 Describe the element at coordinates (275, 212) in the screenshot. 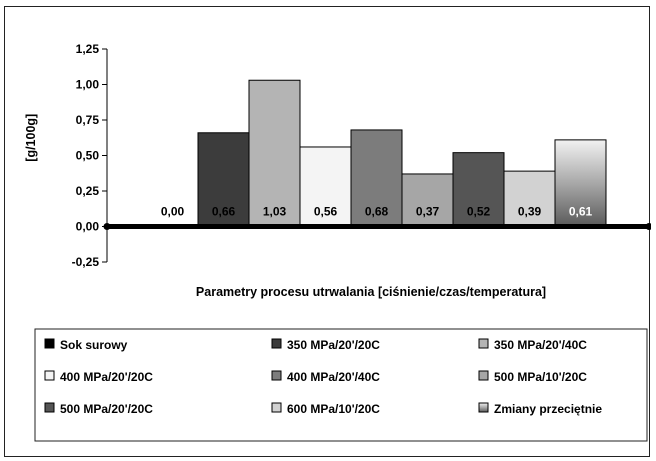

I see `data-label: 1,03` at that location.